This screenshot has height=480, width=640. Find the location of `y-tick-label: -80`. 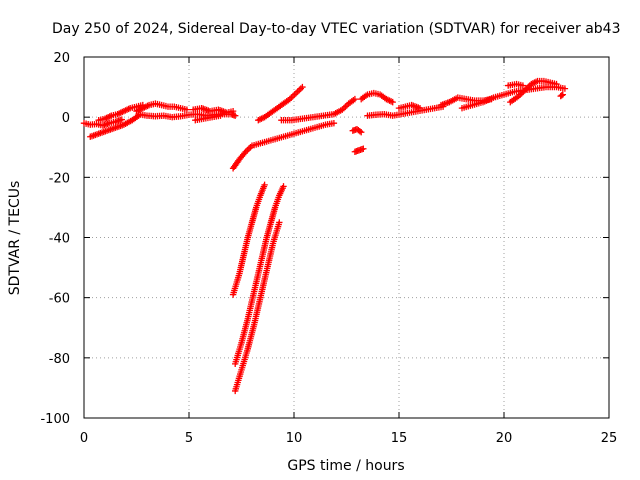

y-tick-label: -80 is located at coordinates (59, 359).